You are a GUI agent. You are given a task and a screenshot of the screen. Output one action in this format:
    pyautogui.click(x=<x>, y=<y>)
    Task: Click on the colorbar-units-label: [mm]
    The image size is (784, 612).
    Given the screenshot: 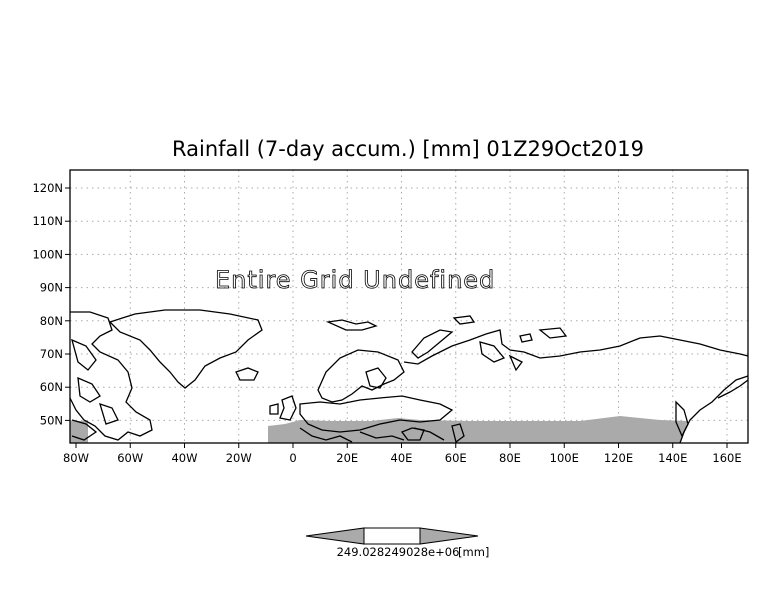 What is the action you would take?
    pyautogui.click(x=473, y=552)
    